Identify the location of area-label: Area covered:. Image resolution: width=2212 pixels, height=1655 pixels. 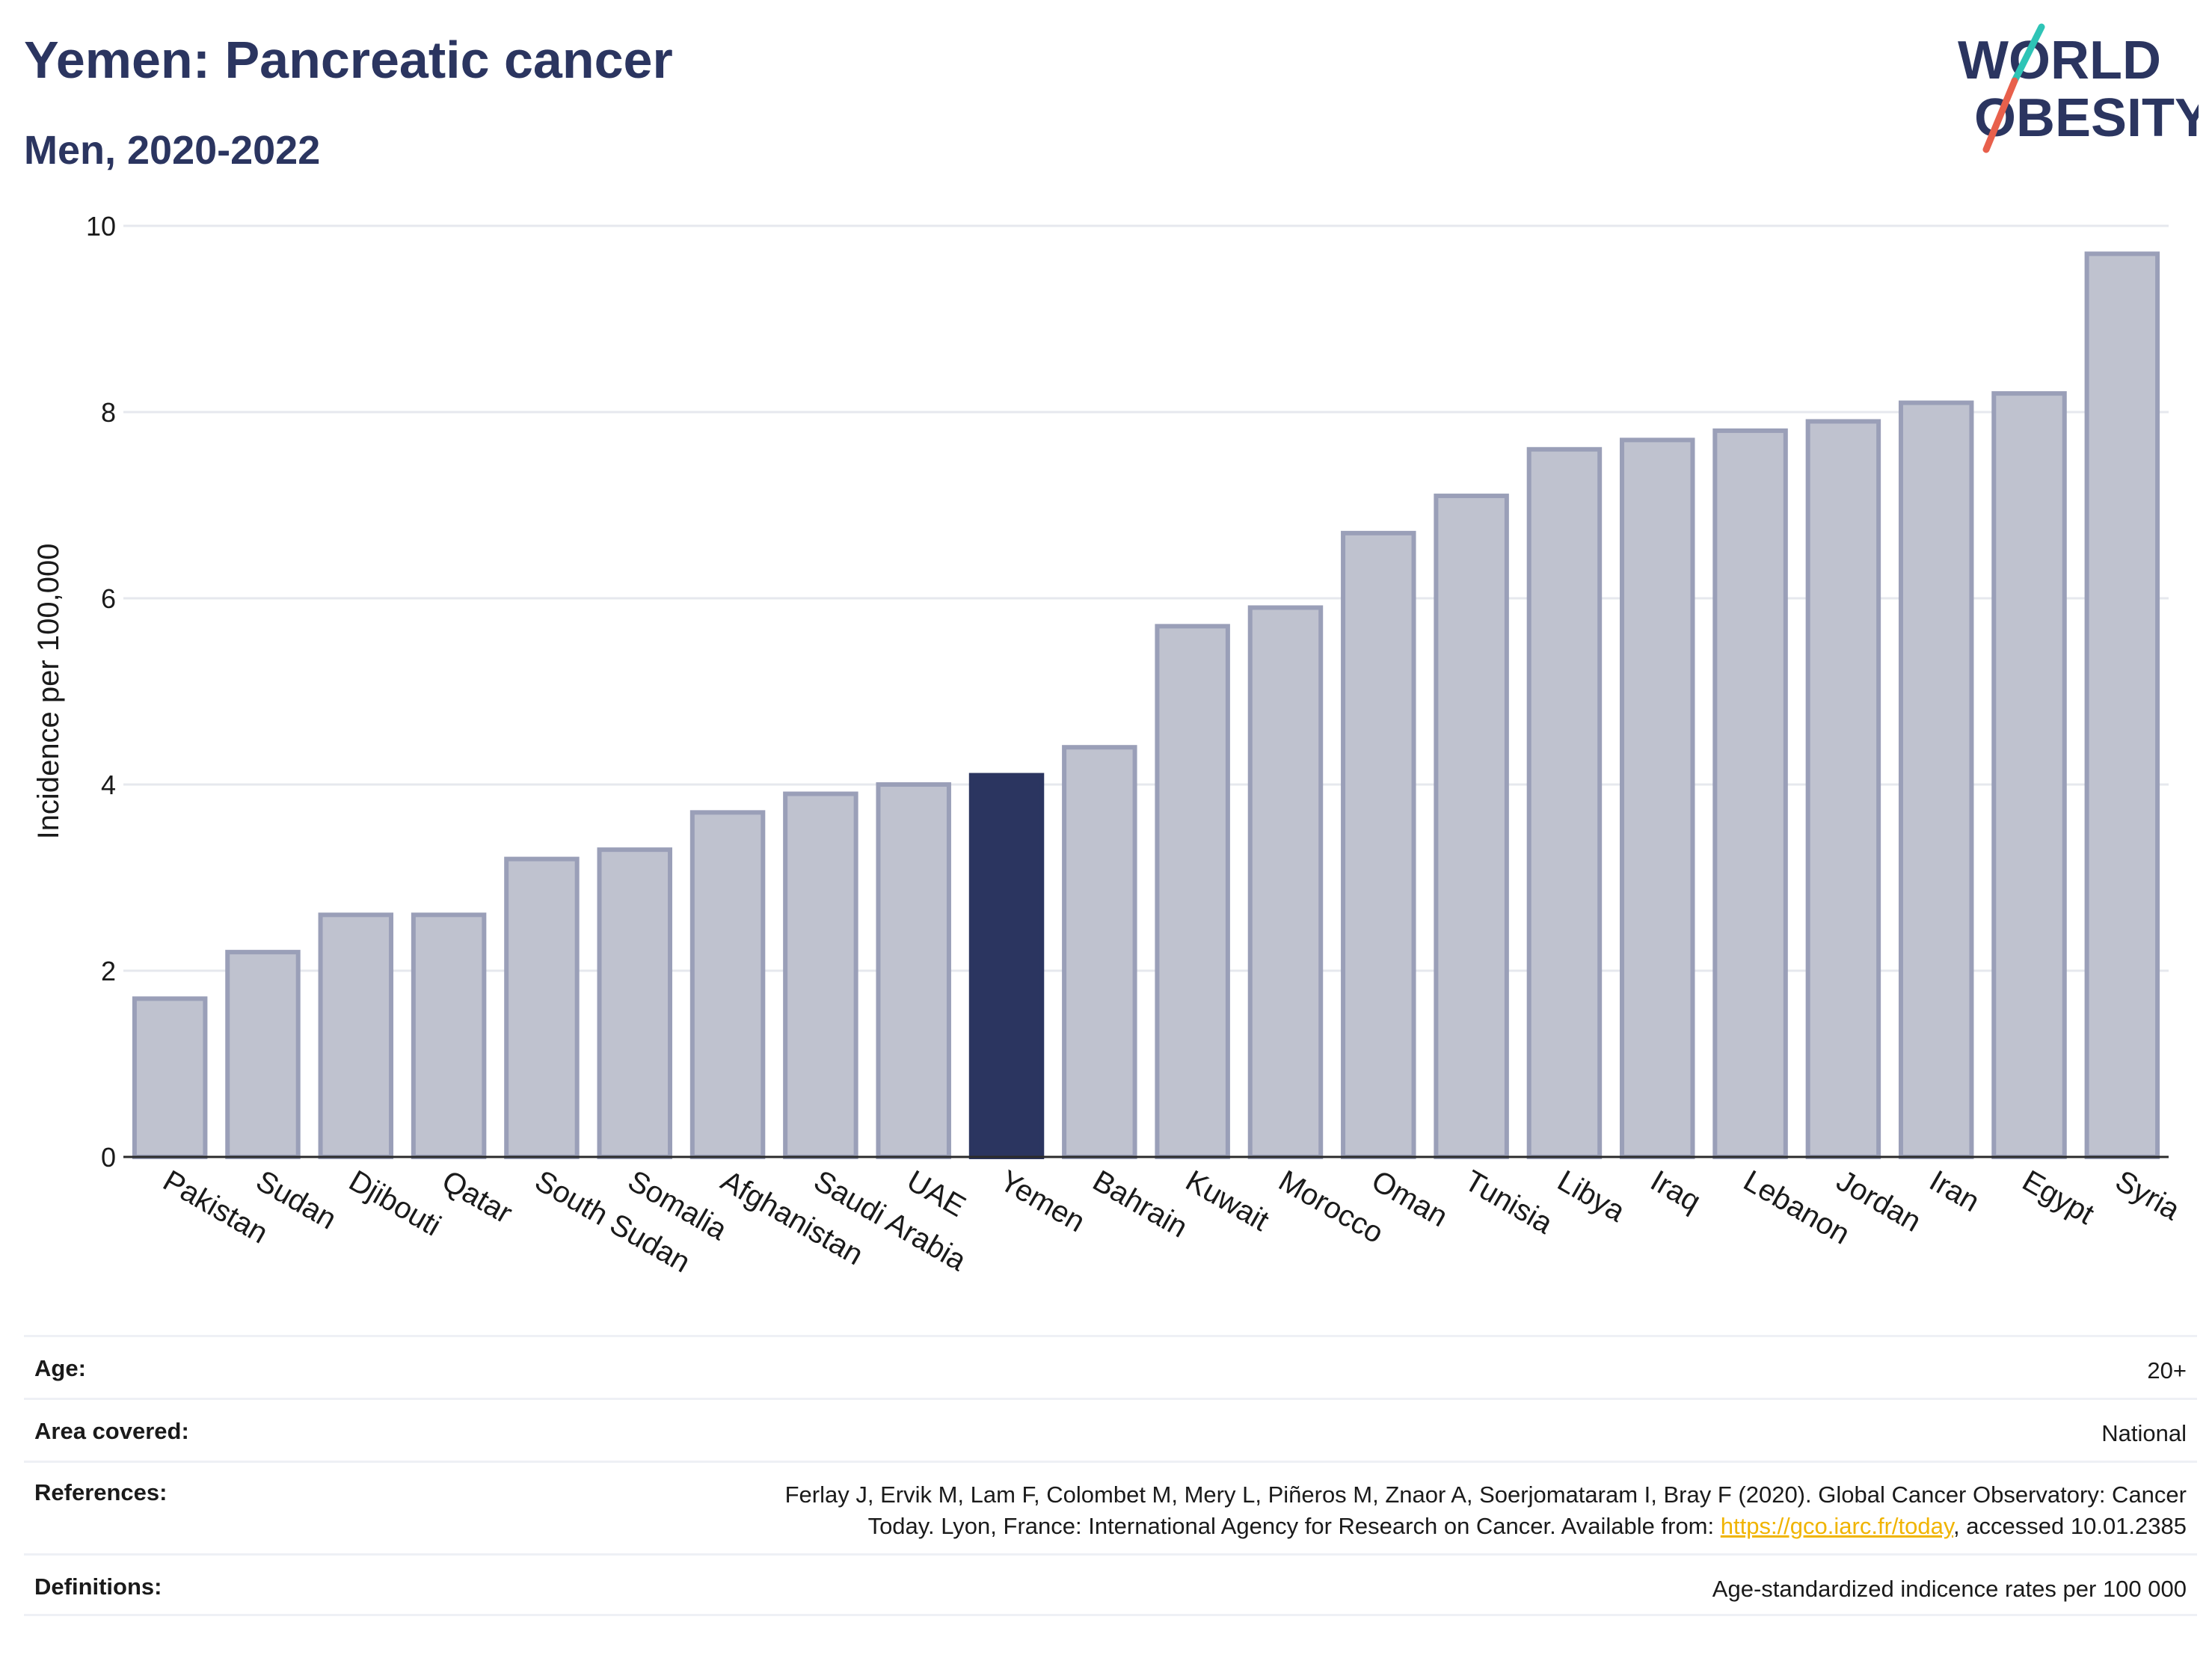
(111, 1431).